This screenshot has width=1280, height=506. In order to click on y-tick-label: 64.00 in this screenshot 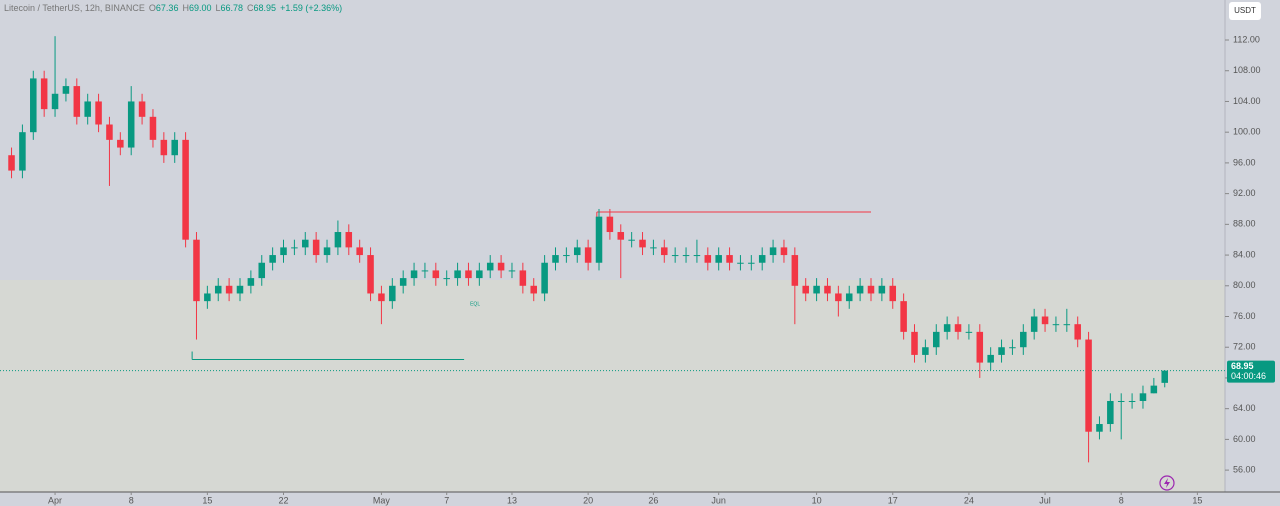, I will do `click(1244, 408)`.